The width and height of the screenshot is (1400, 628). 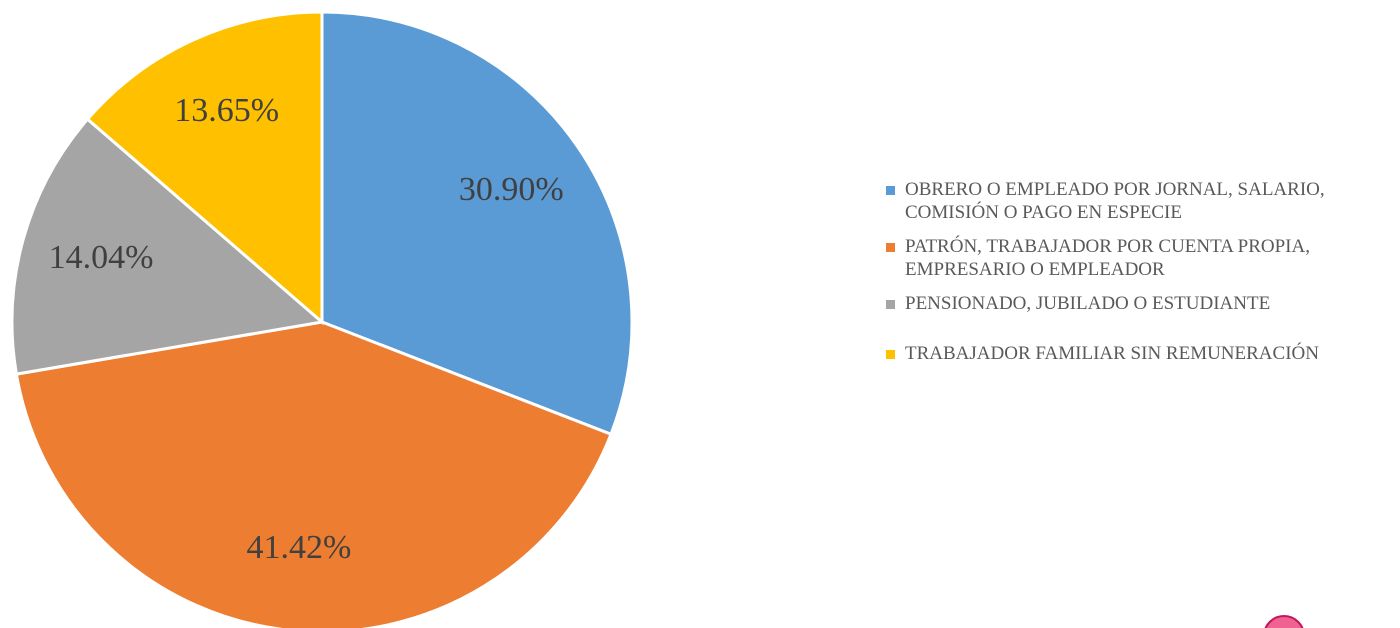 What do you see at coordinates (511, 189) in the screenshot?
I see `data-label: 30.90%` at bounding box center [511, 189].